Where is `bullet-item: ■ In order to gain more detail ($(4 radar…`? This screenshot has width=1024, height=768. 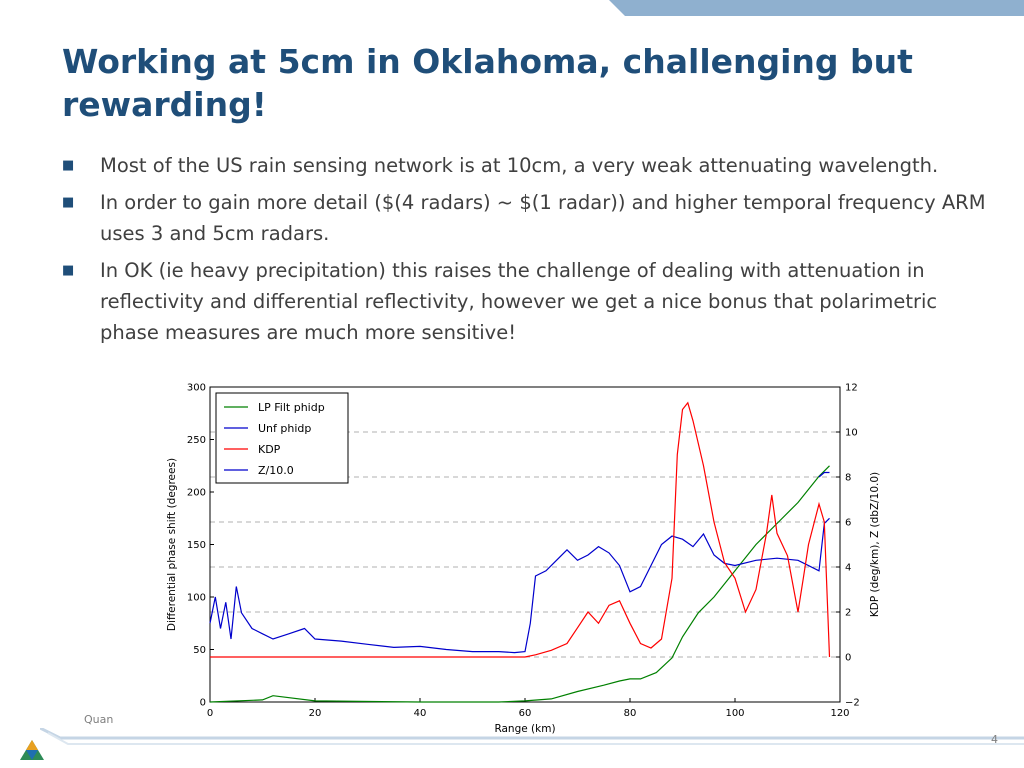
bullet-item: ■ In order to gain more detail ($(4 radar… is located at coordinates (532, 218).